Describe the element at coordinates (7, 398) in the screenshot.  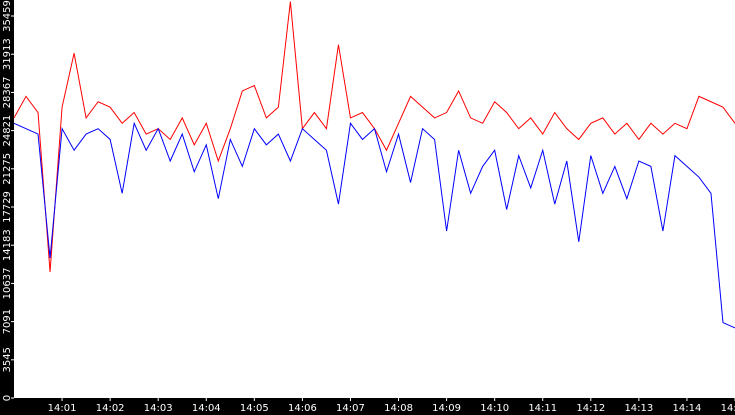
I see `y-tick-label: 0` at that location.